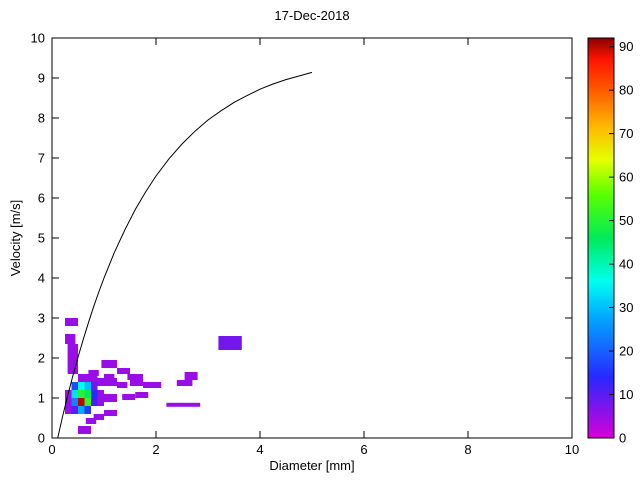 This screenshot has width=640, height=480. I want to click on colorbar-tick-label: 60, so click(626, 177).